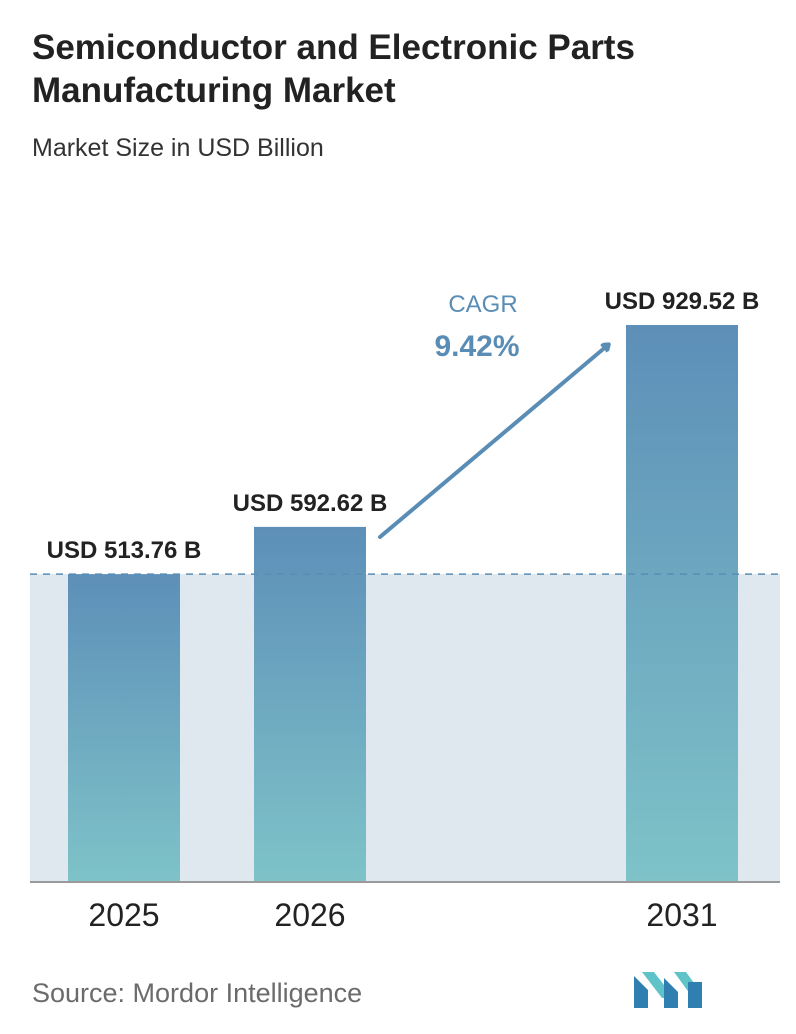 This screenshot has height=1034, width=796. What do you see at coordinates (682, 301) in the screenshot?
I see `value-label-2031: USD 929.52 B` at bounding box center [682, 301].